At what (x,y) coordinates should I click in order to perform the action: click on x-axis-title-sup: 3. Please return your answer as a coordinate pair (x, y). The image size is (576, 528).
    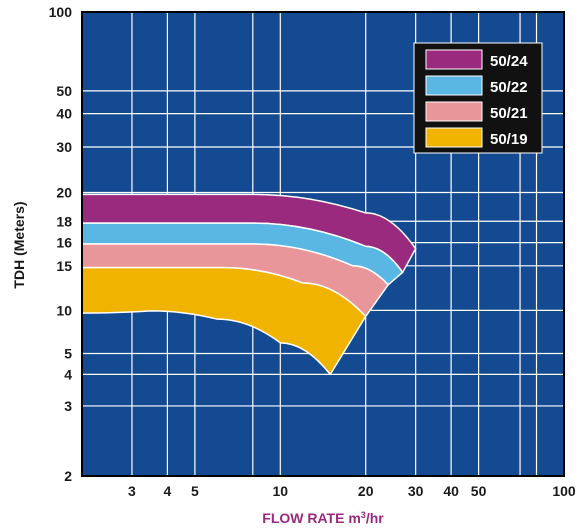
    Looking at the image, I should click on (363, 515).